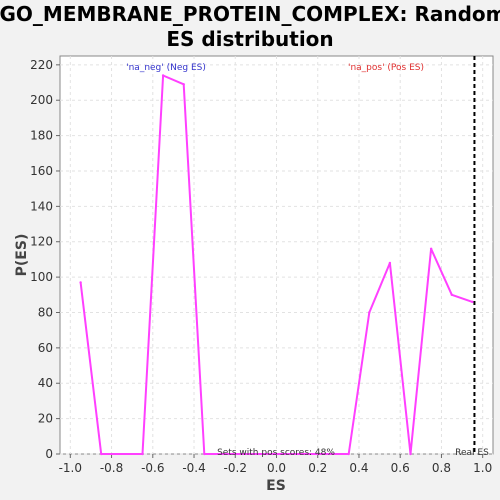  I want to click on pos-es-label: 'na_pos' (Pos ES), so click(386, 68).